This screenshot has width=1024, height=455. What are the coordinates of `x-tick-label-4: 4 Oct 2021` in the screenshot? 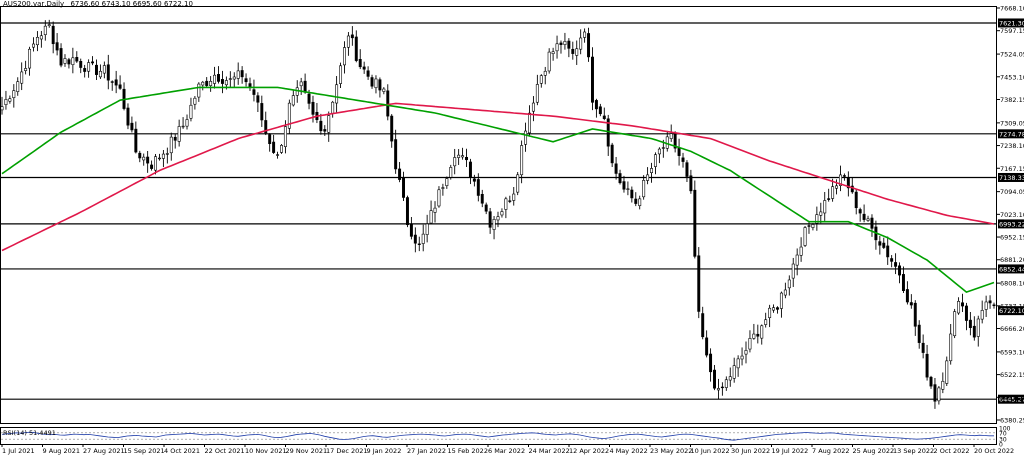 It's located at (182, 451).